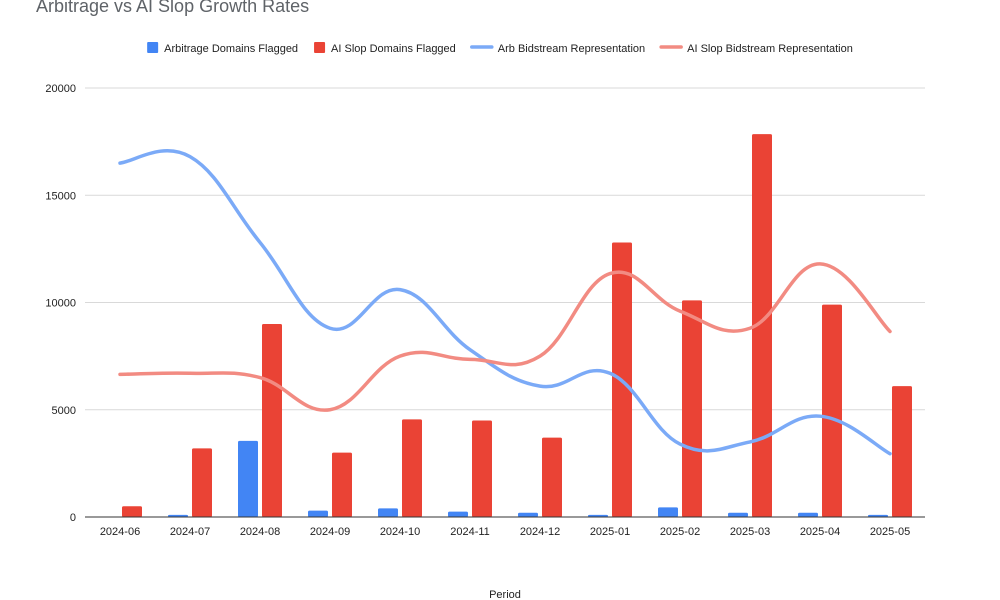 The height and width of the screenshot is (600, 1000). What do you see at coordinates (330, 532) in the screenshot?
I see `x-tick-label-2024-09: 2024-09` at bounding box center [330, 532].